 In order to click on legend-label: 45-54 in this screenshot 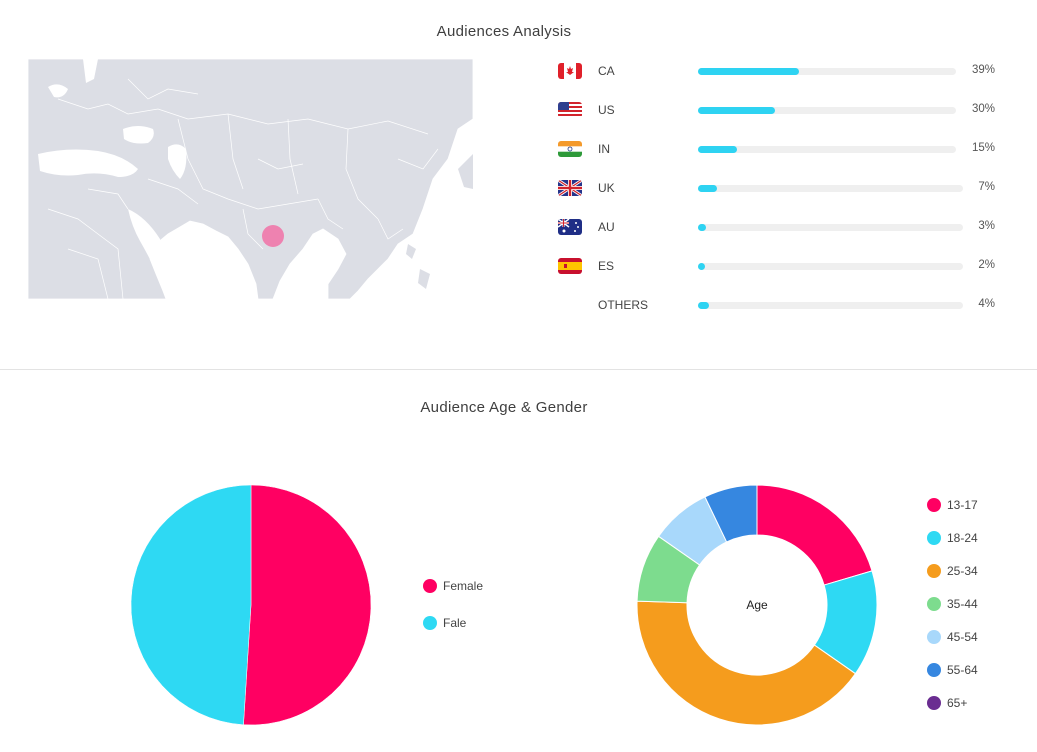, I will do `click(962, 637)`.